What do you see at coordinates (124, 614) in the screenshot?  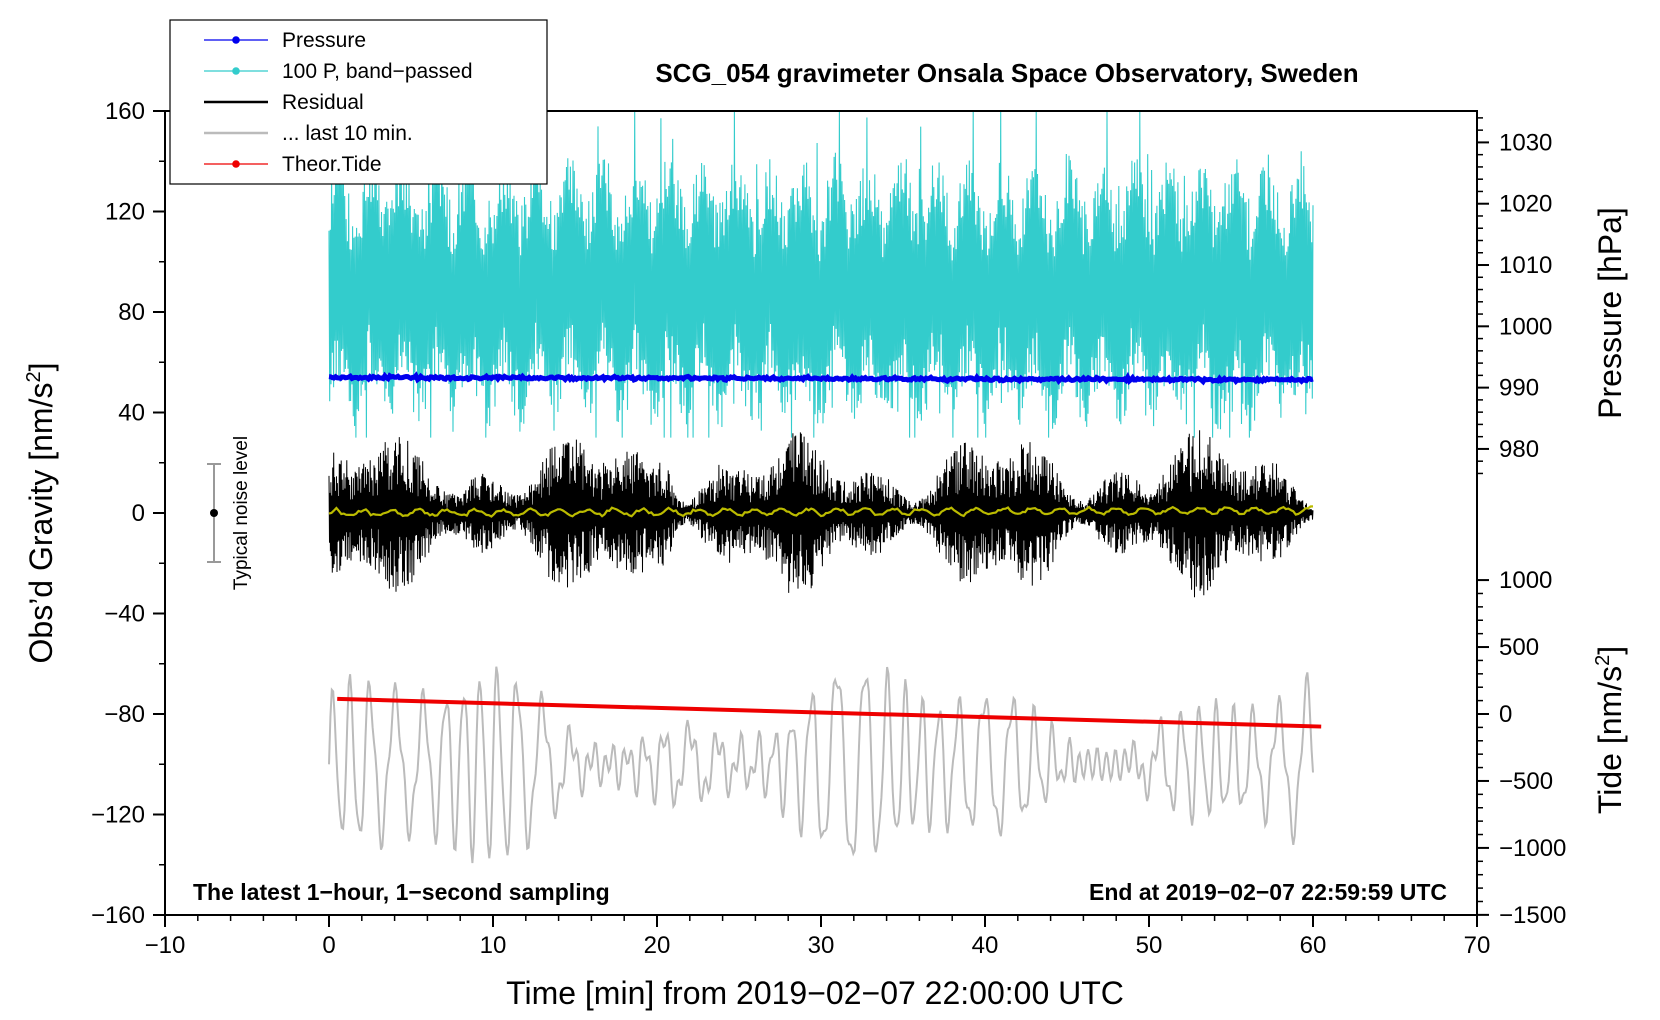 I see `y-tick-label: −40` at bounding box center [124, 614].